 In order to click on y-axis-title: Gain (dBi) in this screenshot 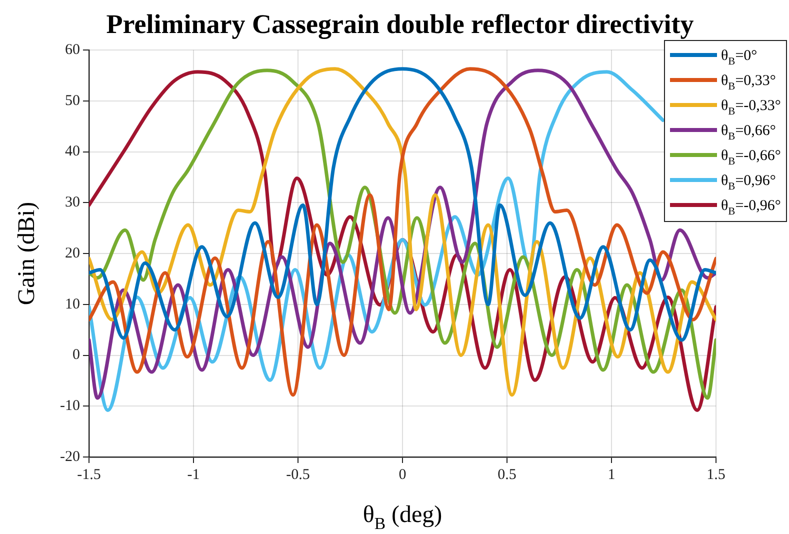, I will do `click(27, 254)`.